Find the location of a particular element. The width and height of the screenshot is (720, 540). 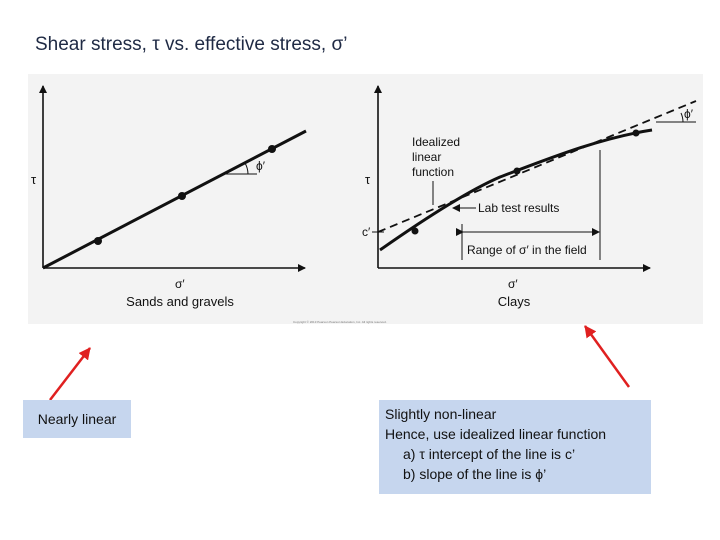

idealized-linear-line is located at coordinates (537, 166).